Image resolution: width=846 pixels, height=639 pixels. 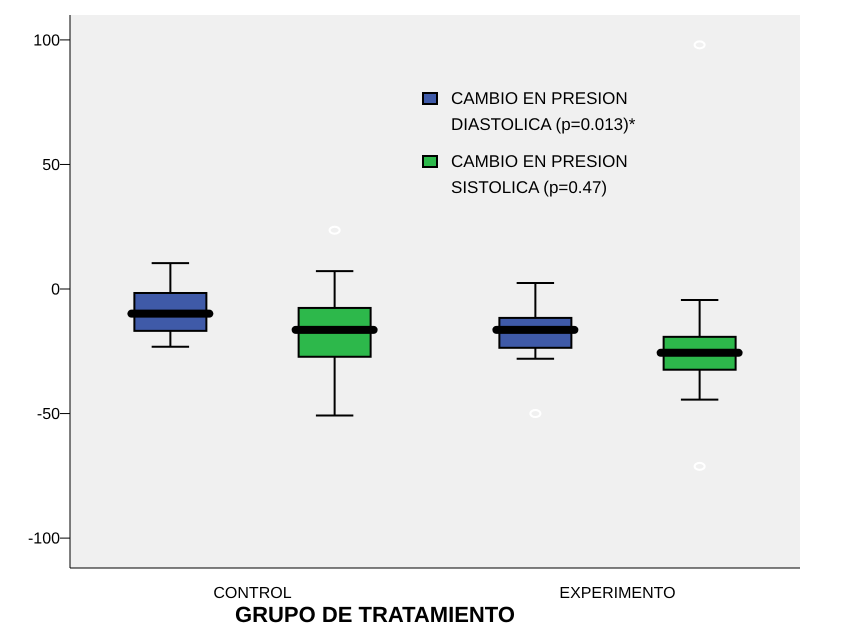 What do you see at coordinates (46, 41) in the screenshot?
I see `y-tick-label: 100` at bounding box center [46, 41].